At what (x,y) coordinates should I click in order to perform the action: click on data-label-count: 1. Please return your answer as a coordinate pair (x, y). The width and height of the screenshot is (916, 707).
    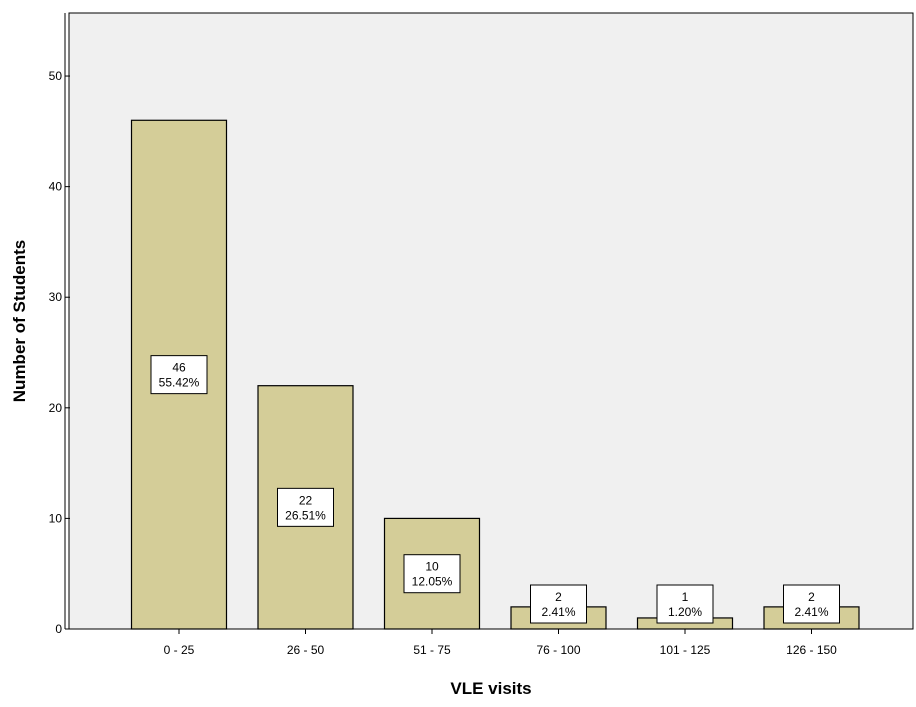
    Looking at the image, I should click on (685, 597).